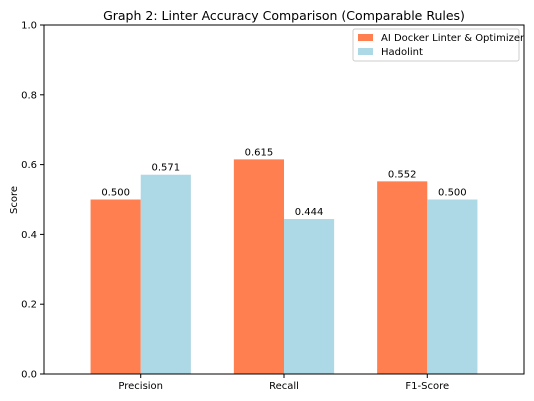  I want to click on x-tick-label: Precision, so click(140, 386).